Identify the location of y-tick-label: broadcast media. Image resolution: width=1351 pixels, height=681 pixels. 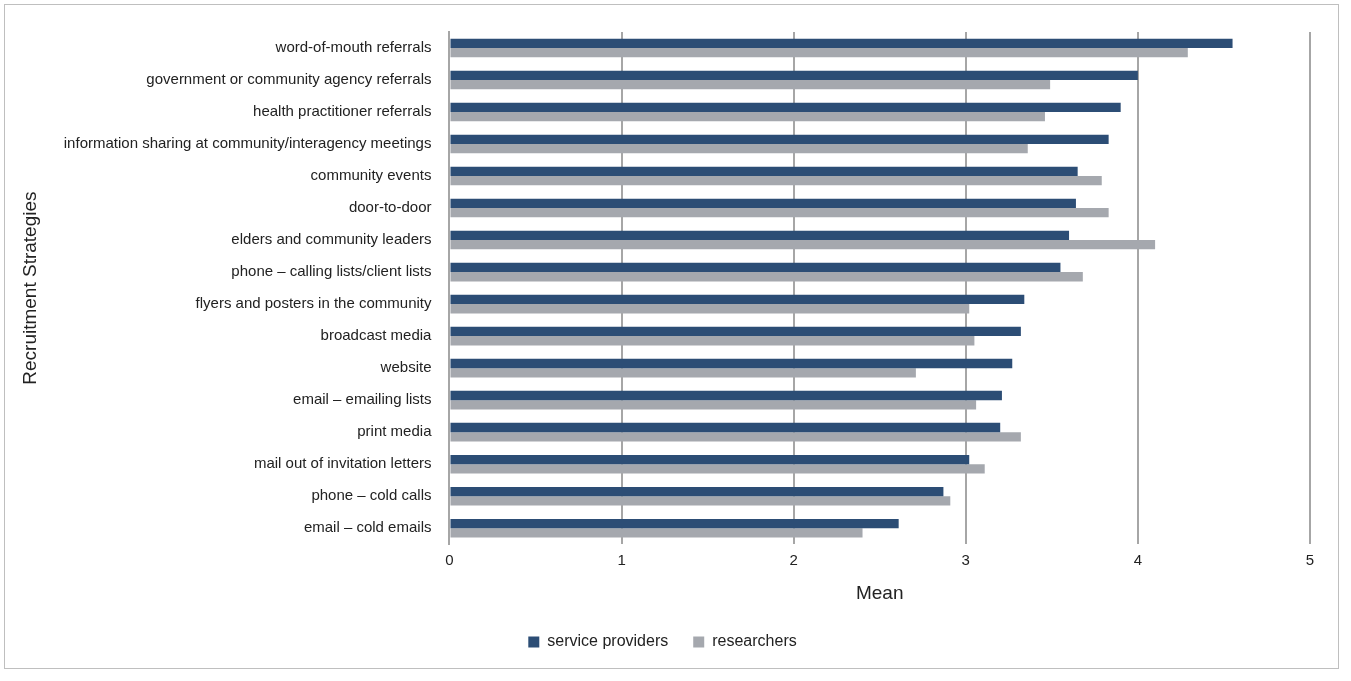
(376, 335).